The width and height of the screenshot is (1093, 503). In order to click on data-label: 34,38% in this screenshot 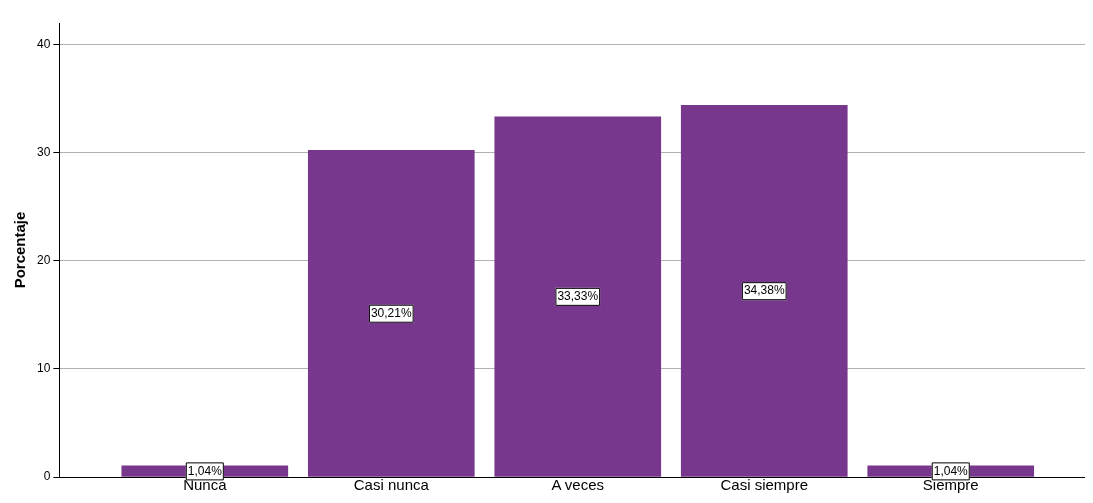, I will do `click(764, 290)`.